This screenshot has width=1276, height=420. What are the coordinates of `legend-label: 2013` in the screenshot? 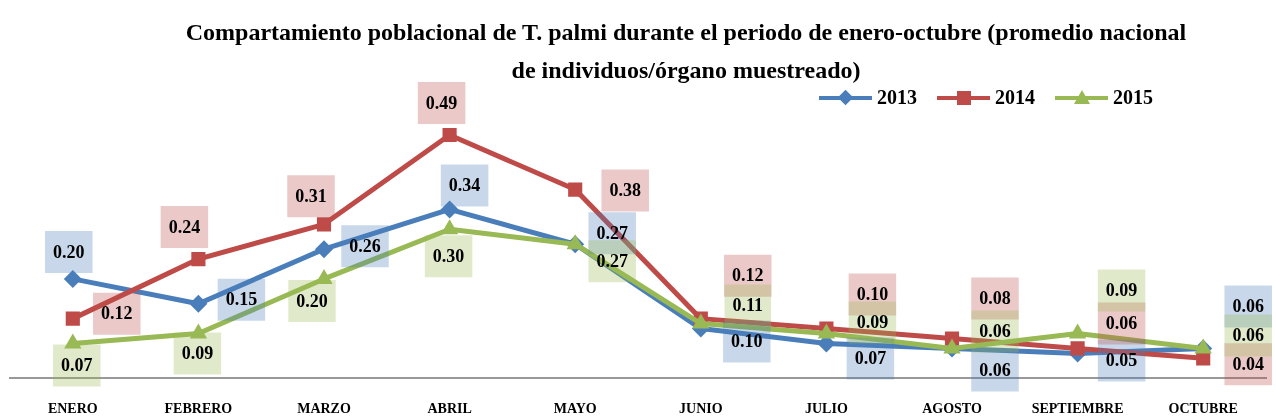 It's located at (897, 97).